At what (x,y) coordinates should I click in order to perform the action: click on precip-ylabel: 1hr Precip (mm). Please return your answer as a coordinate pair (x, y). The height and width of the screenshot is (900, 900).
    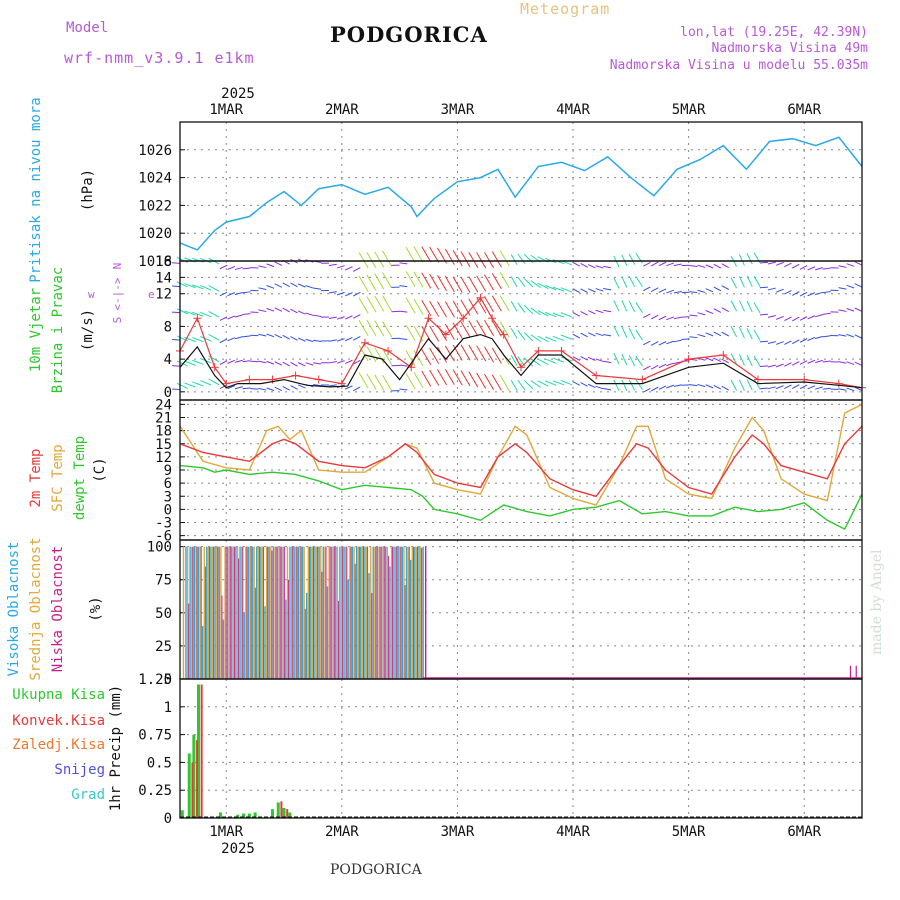
    Looking at the image, I should click on (116, 748).